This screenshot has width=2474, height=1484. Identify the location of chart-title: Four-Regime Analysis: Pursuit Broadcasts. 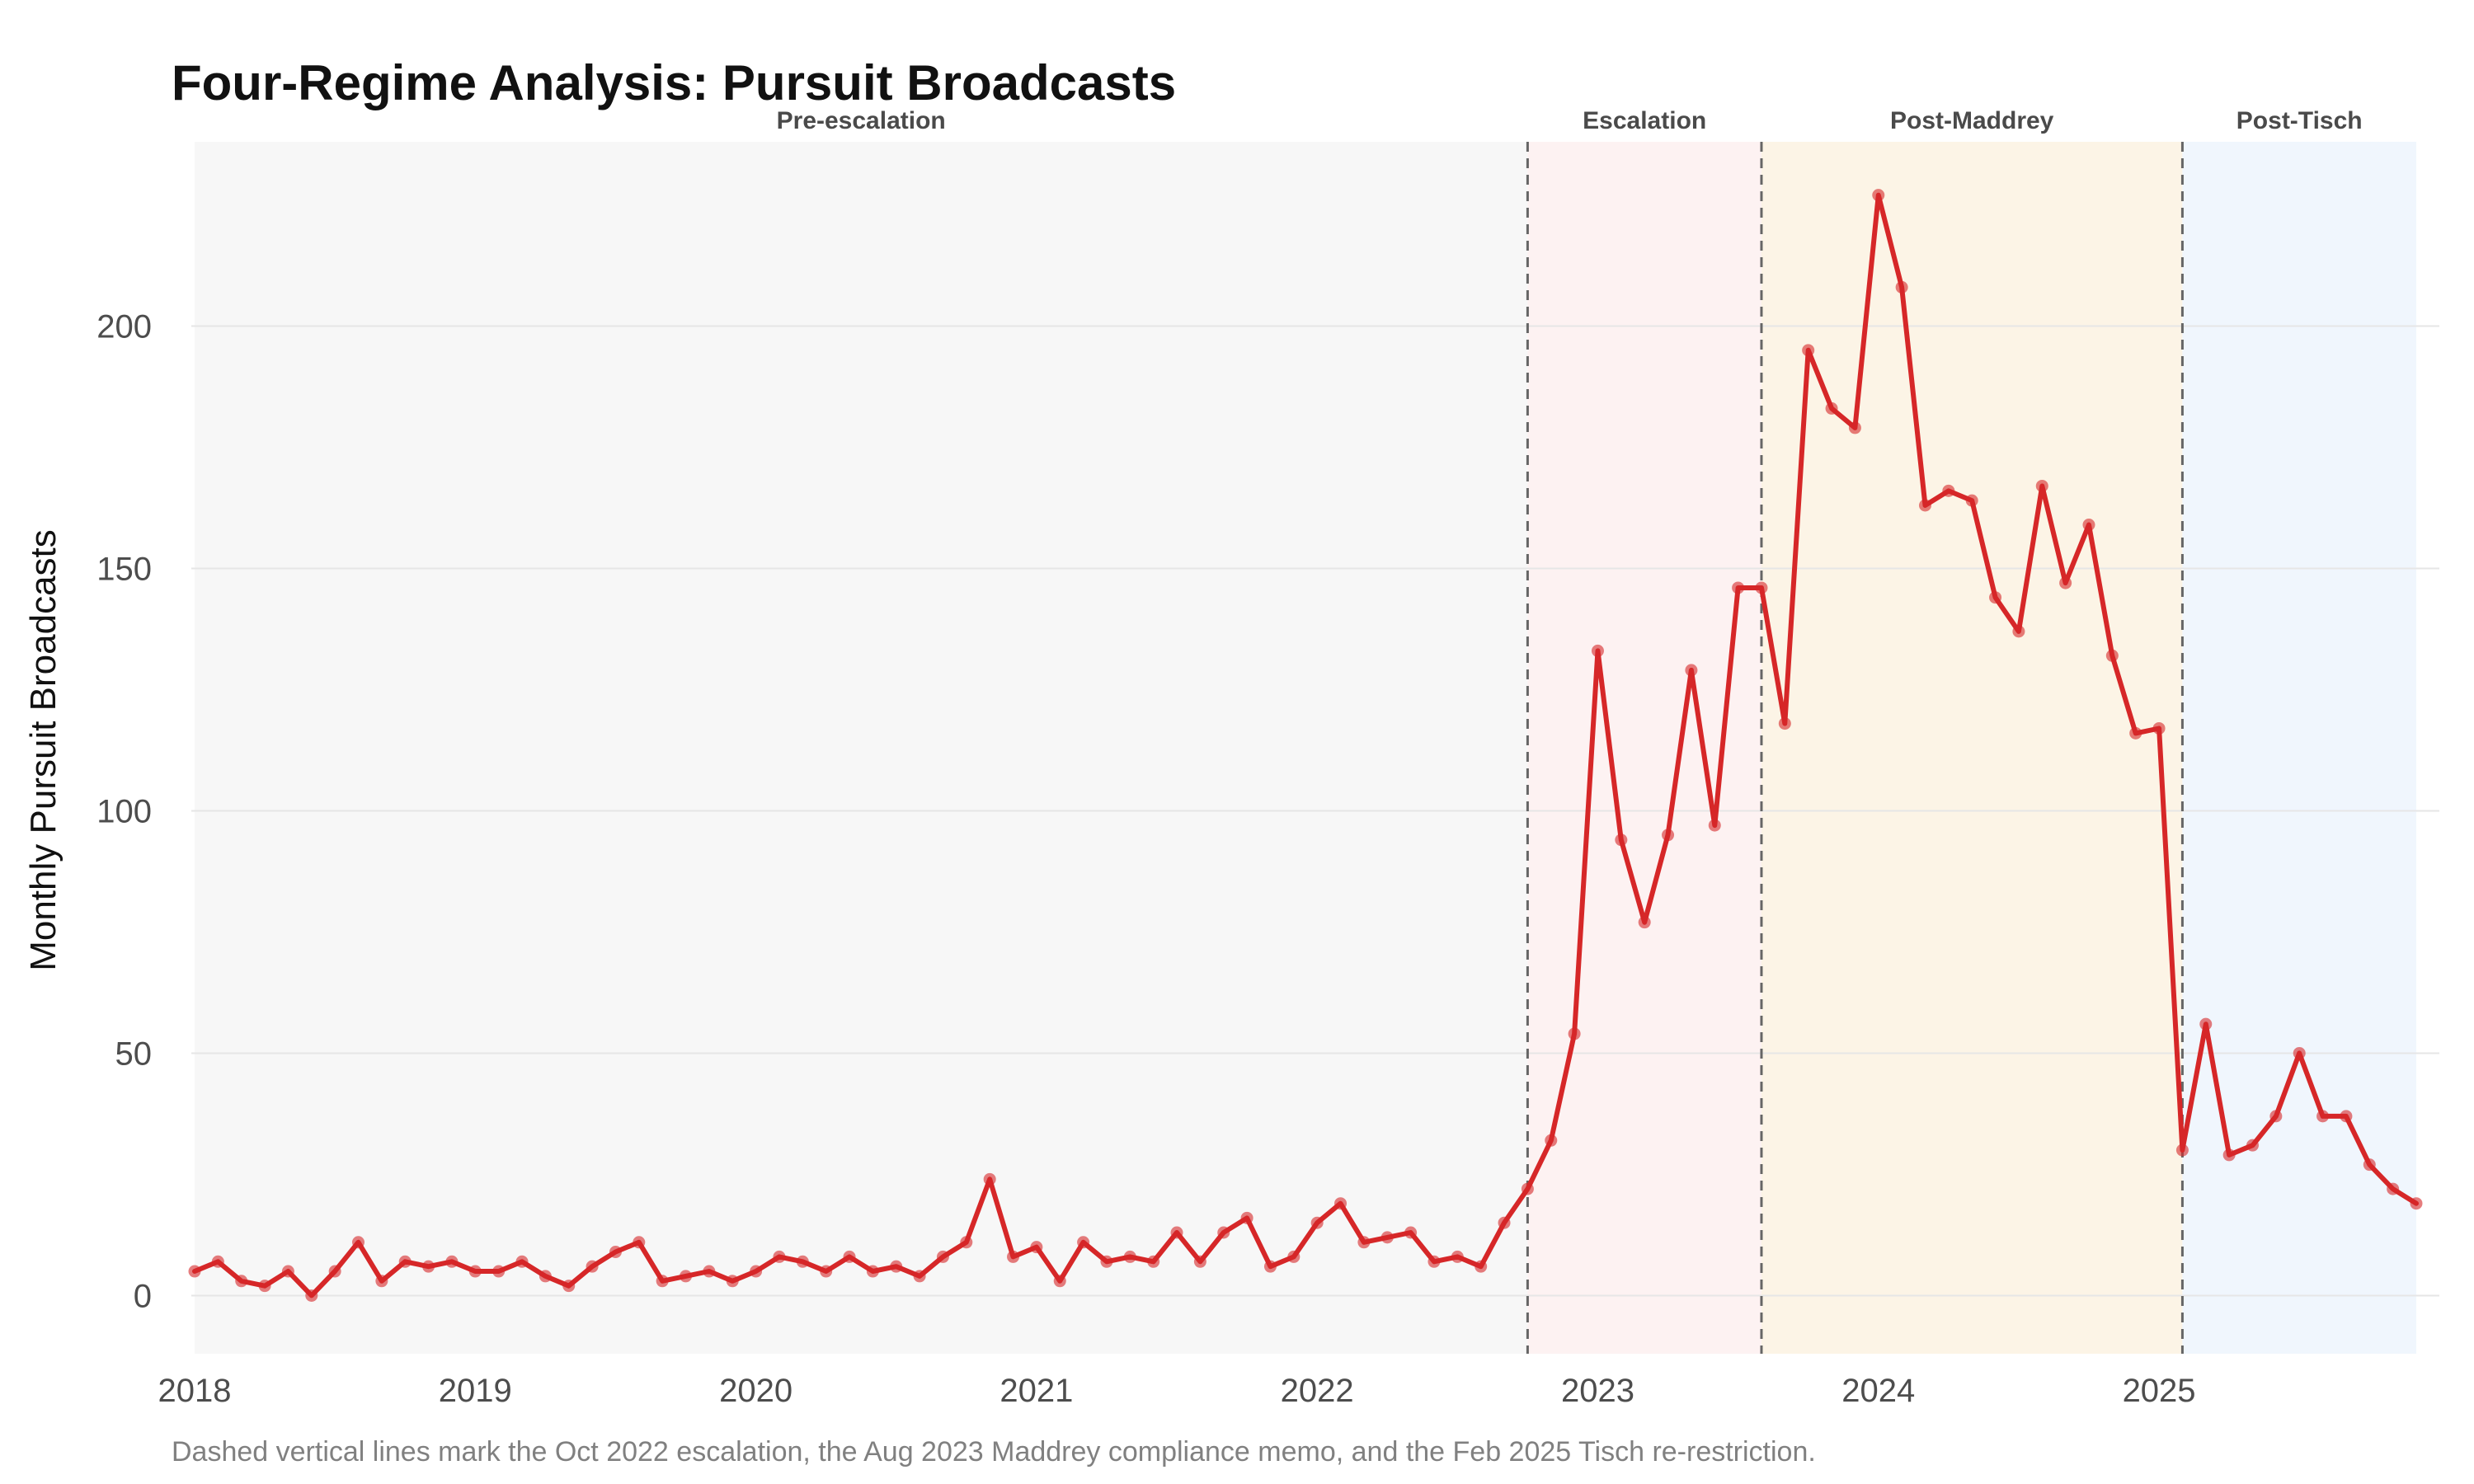
(674, 82).